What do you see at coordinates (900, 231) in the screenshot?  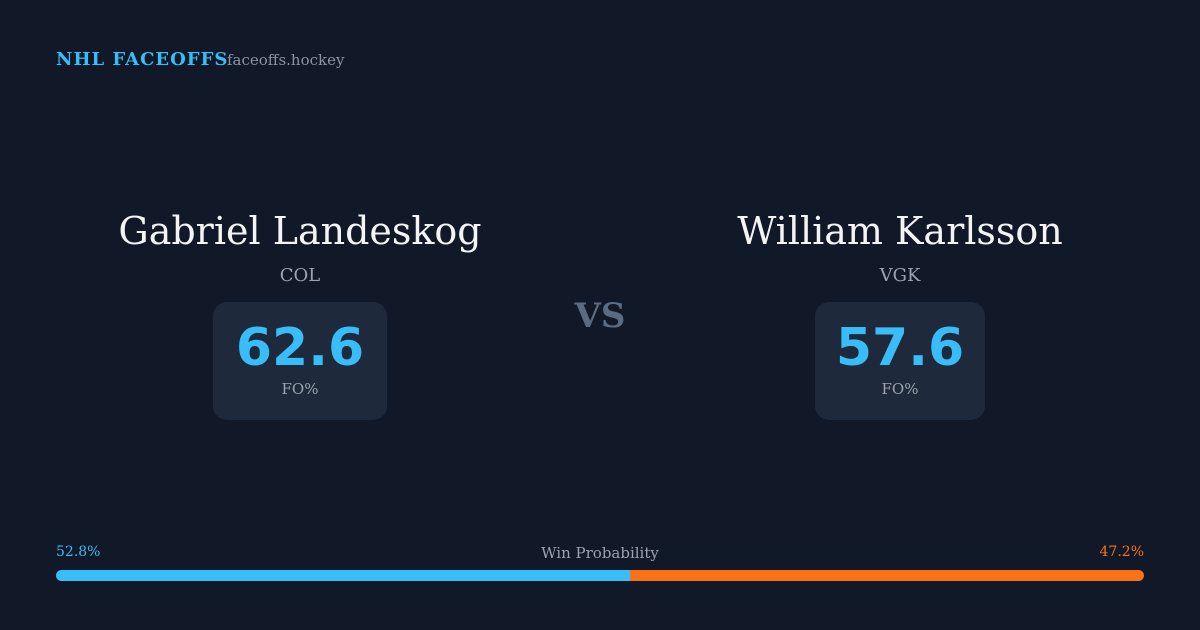 I see `player-name: William Karlsson` at bounding box center [900, 231].